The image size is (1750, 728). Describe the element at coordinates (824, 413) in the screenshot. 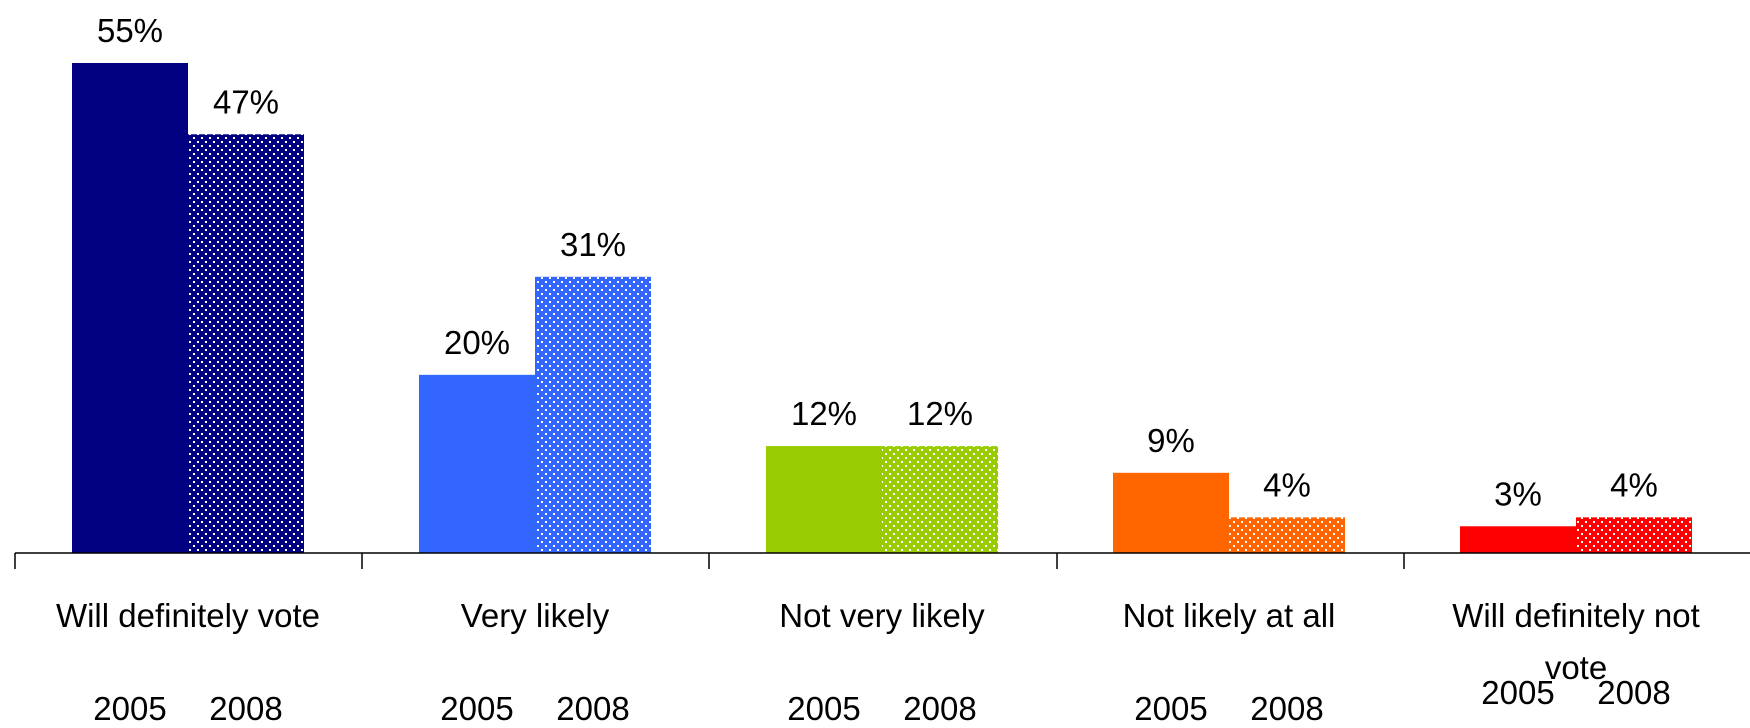

I see `value-label-not-very-likely-2005: 12%` at that location.